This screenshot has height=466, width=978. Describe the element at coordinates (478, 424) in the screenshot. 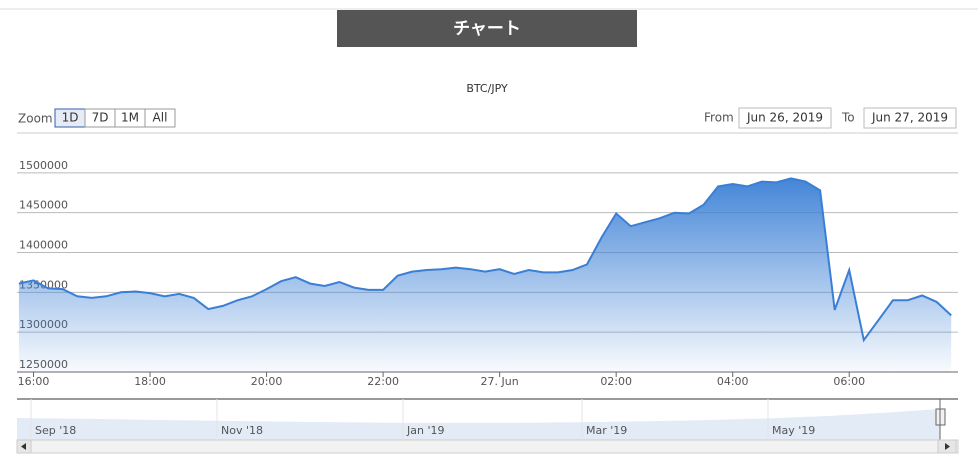

I see `navigator-shade` at that location.